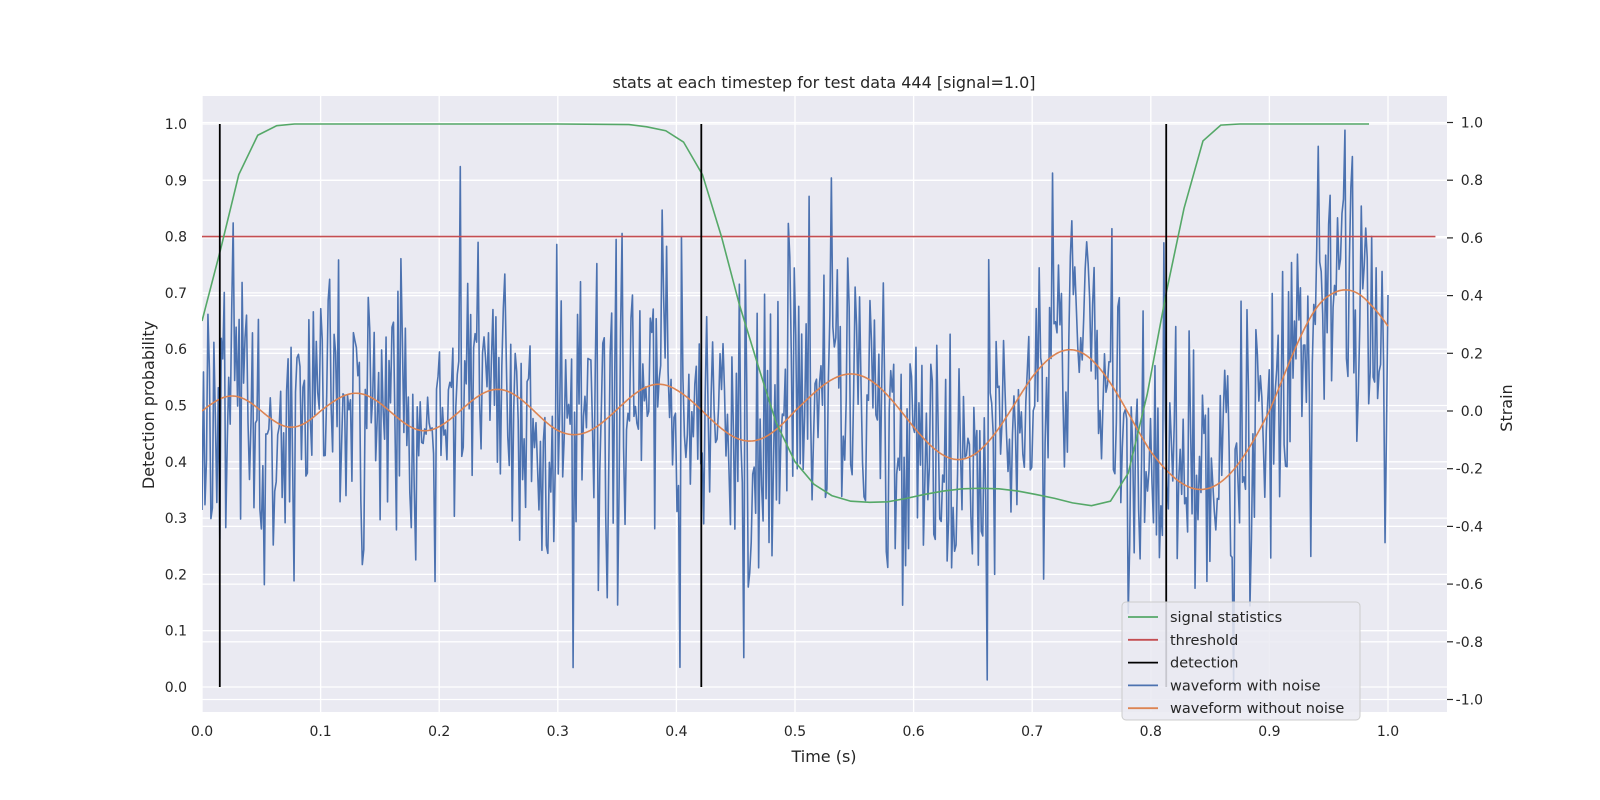  I want to click on y-axis-right-label: Strain, so click(1506, 407).